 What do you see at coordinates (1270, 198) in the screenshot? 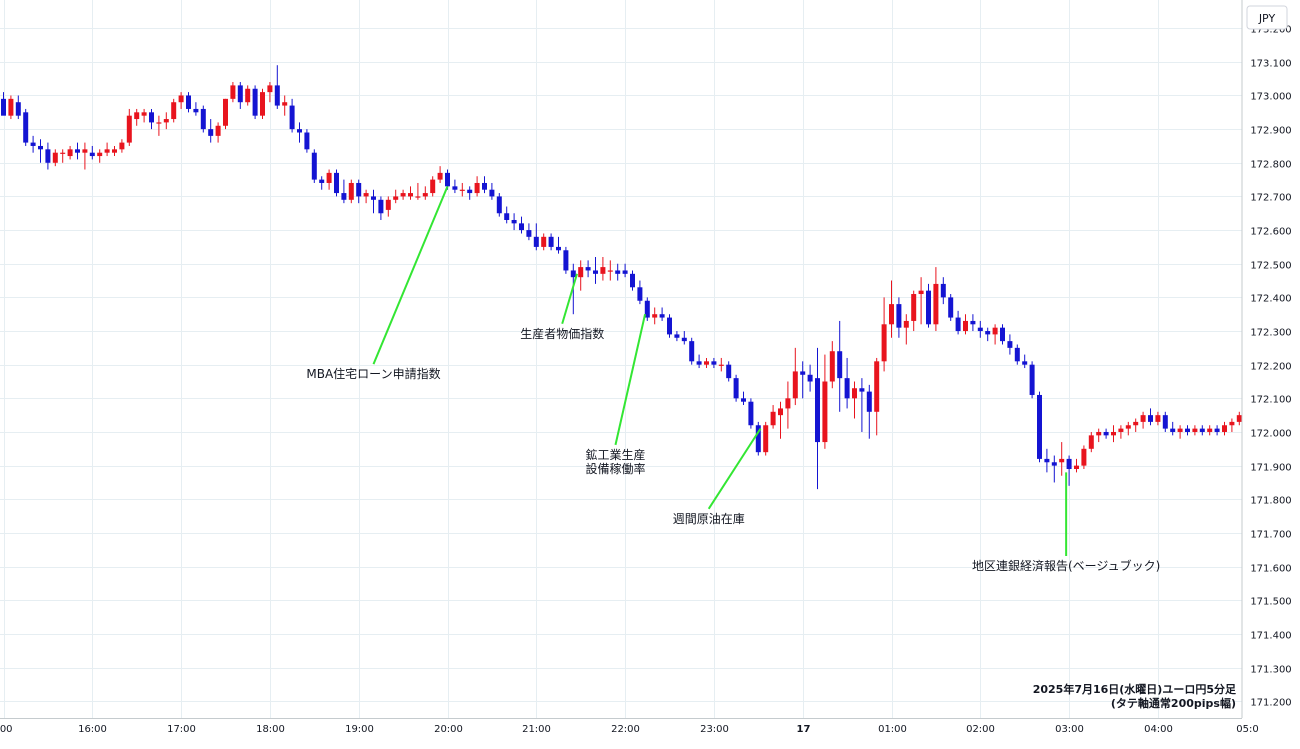
I see `y-tick-label: 172.700` at bounding box center [1270, 198].